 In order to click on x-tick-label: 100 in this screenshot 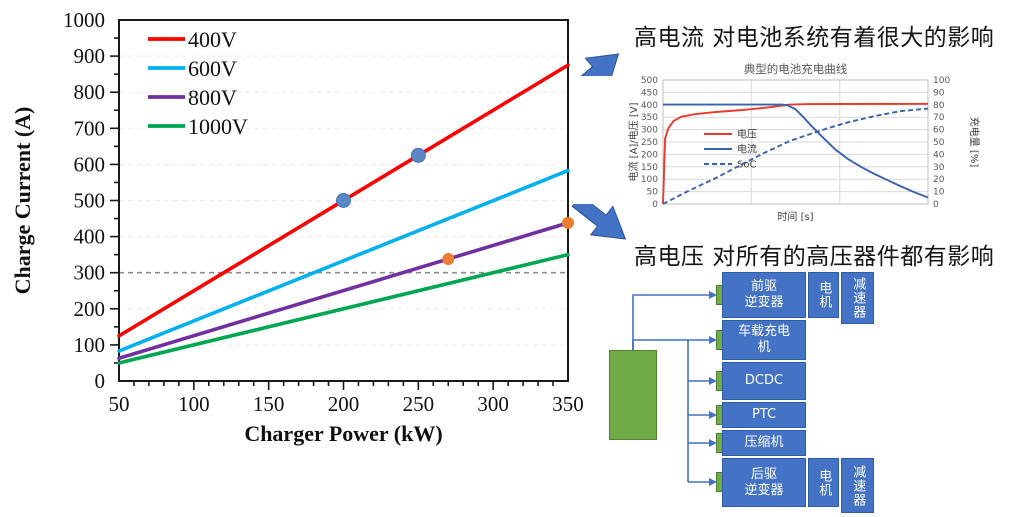, I will do `click(194, 404)`.